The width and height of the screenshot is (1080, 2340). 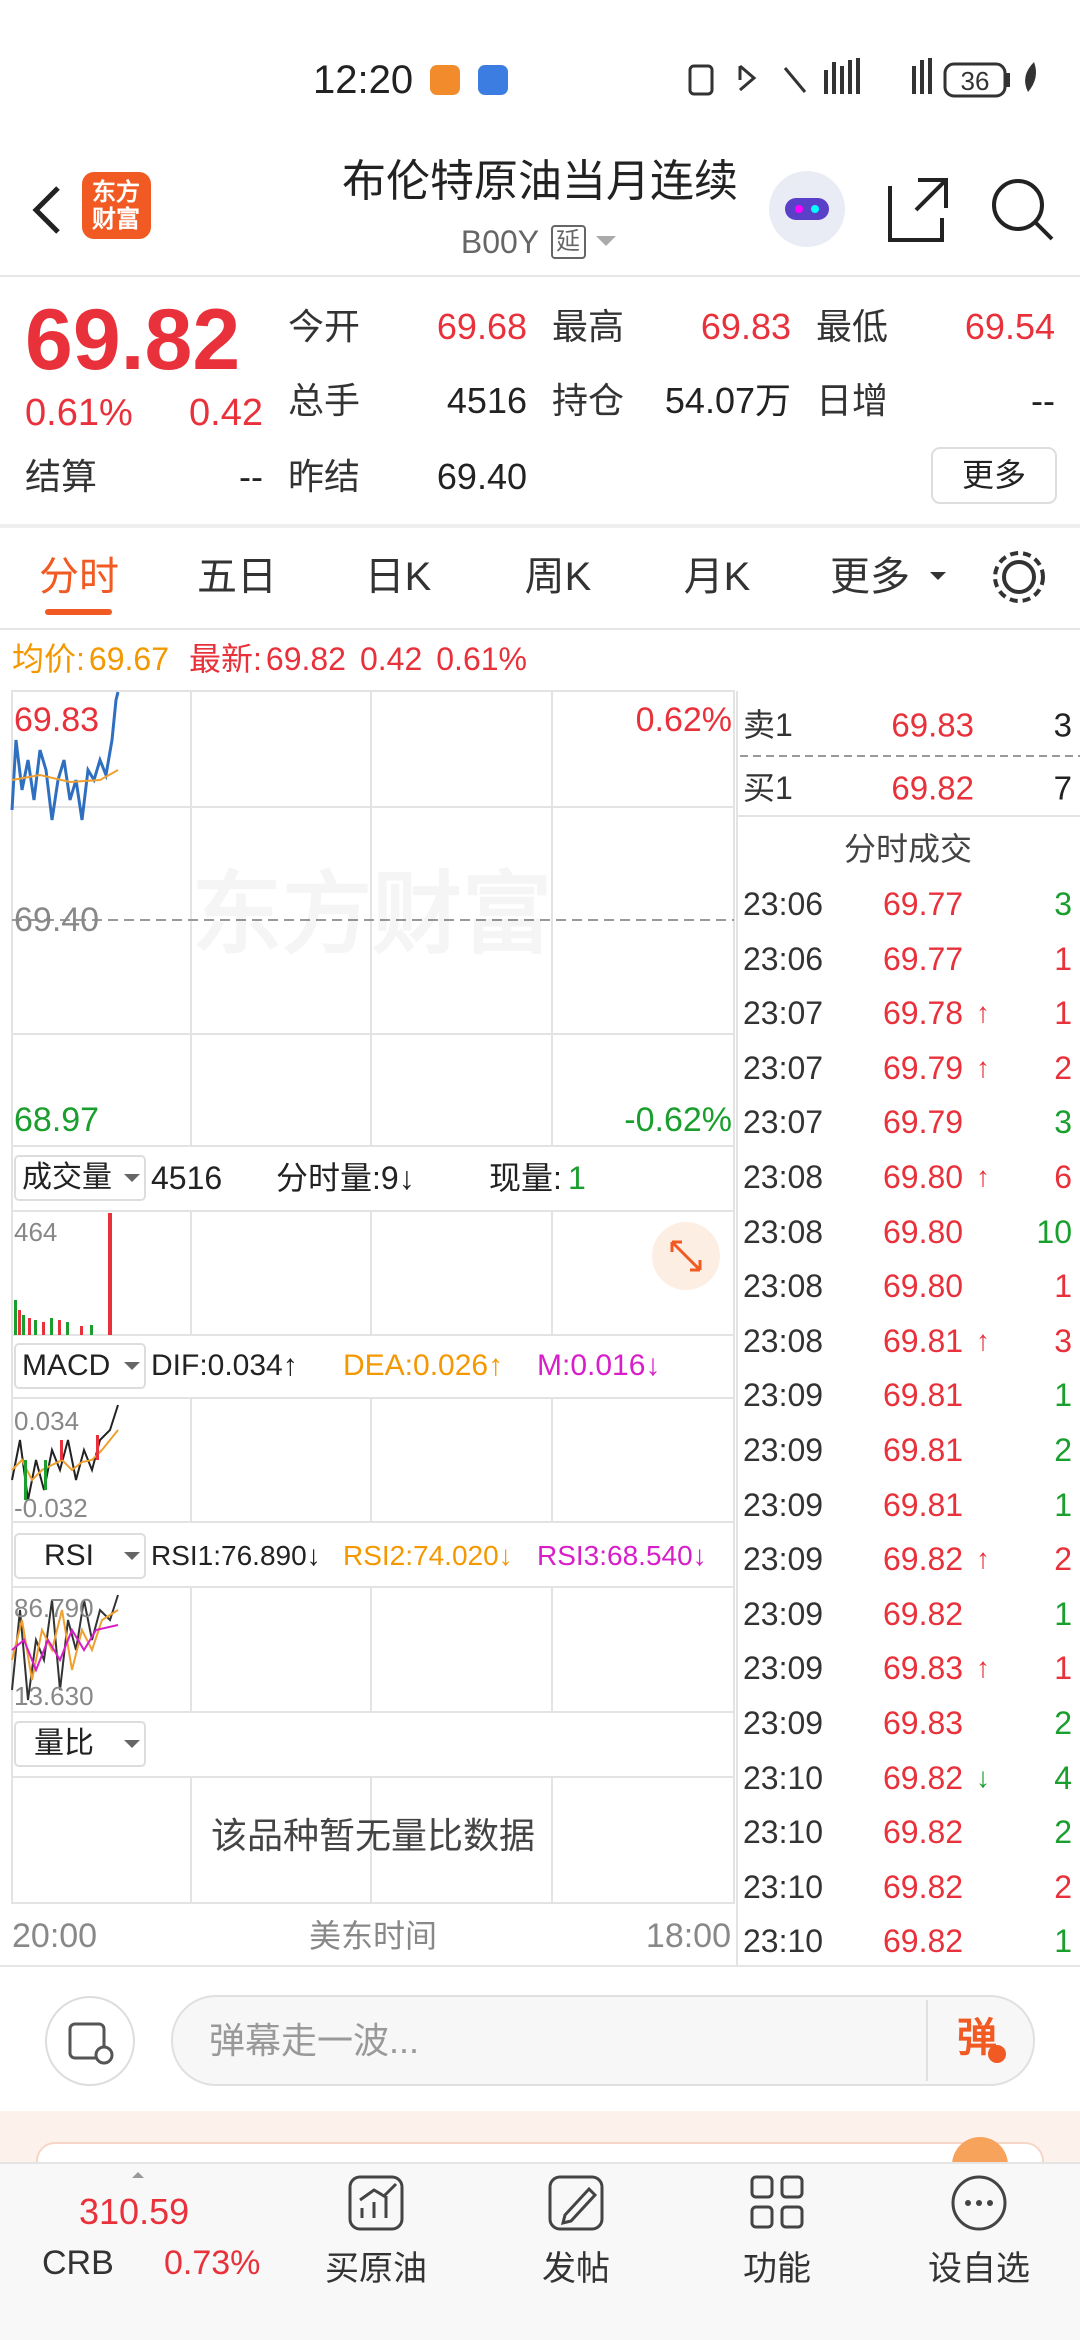 I want to click on field-label: 最低, so click(x=852, y=326).